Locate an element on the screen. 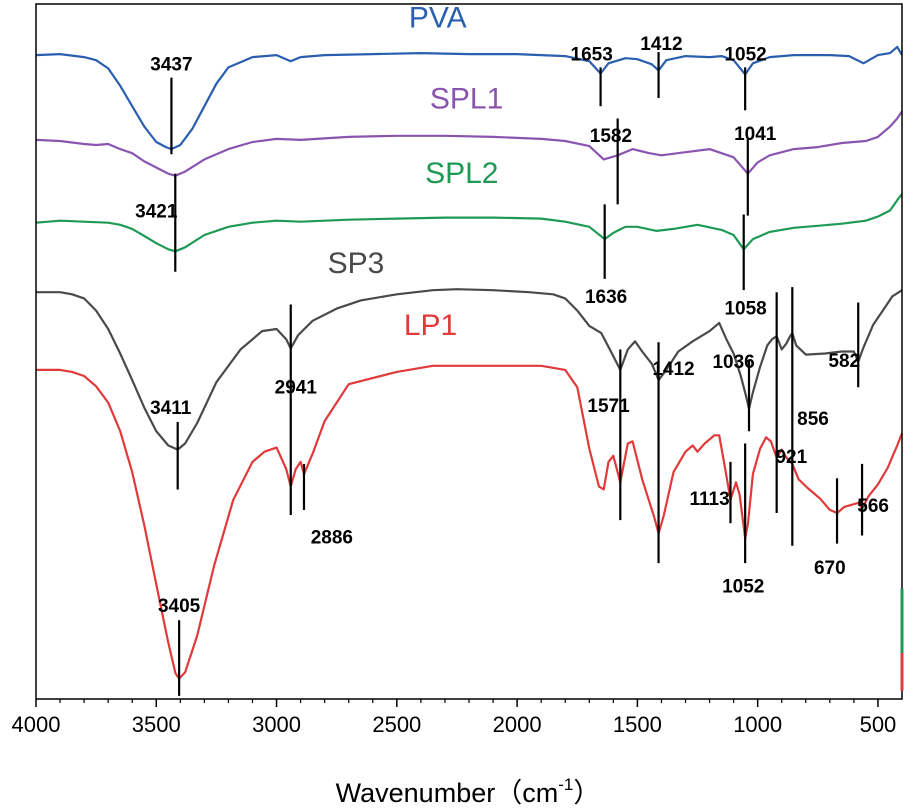 Image resolution: width=905 pixels, height=811 pixels. series-label-pva: PVA is located at coordinates (438, 18).